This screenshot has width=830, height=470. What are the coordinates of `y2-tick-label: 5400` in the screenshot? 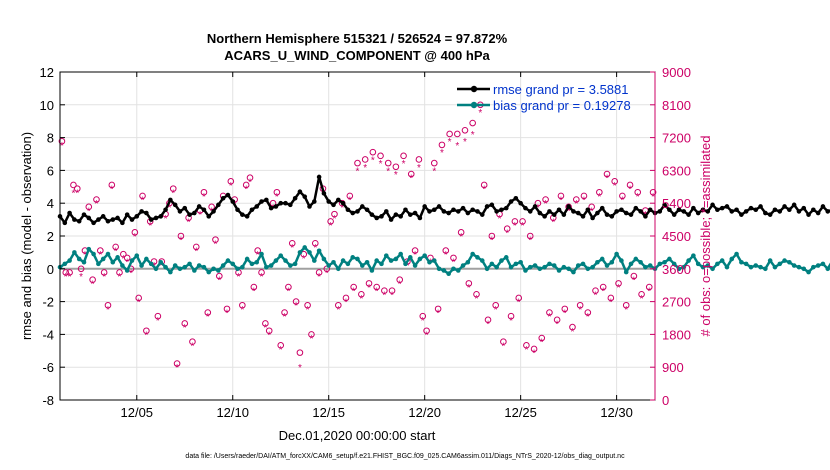 It's located at (676, 203).